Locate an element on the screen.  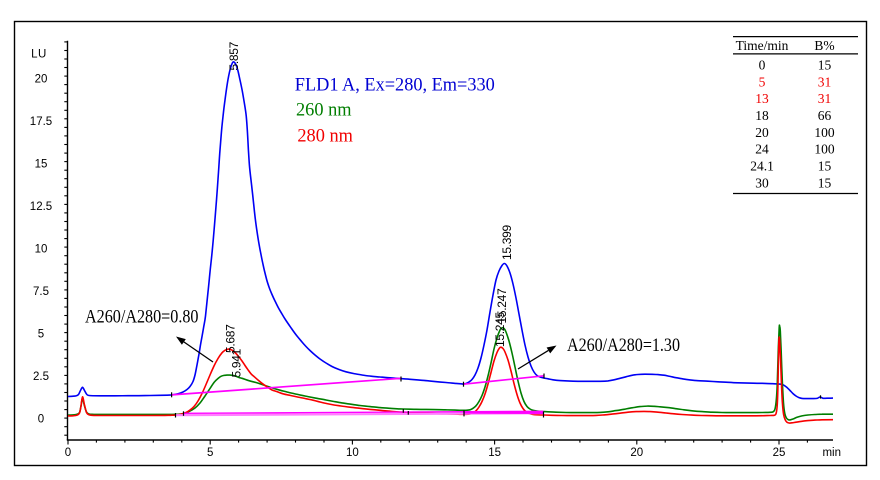
svg-text: 260 nm is located at coordinates (324, 109).